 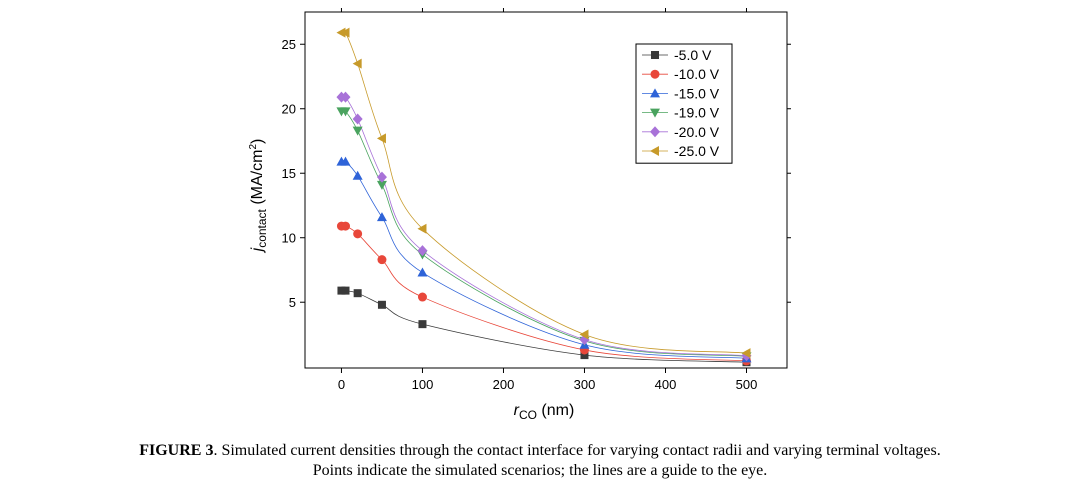 What do you see at coordinates (544, 412) in the screenshot?
I see `x-axis-title: rCO (nm)` at bounding box center [544, 412].